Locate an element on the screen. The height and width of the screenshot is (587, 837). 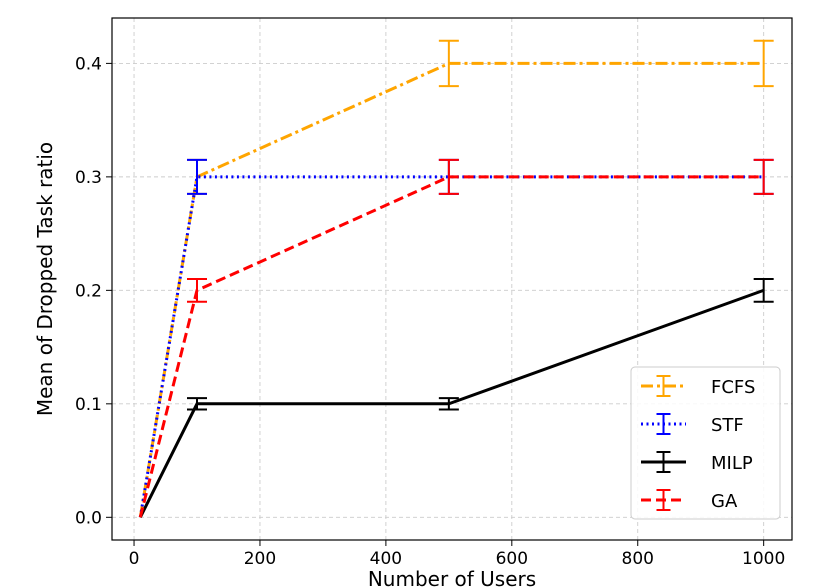
x-tick-label: 200 is located at coordinates (260, 559).